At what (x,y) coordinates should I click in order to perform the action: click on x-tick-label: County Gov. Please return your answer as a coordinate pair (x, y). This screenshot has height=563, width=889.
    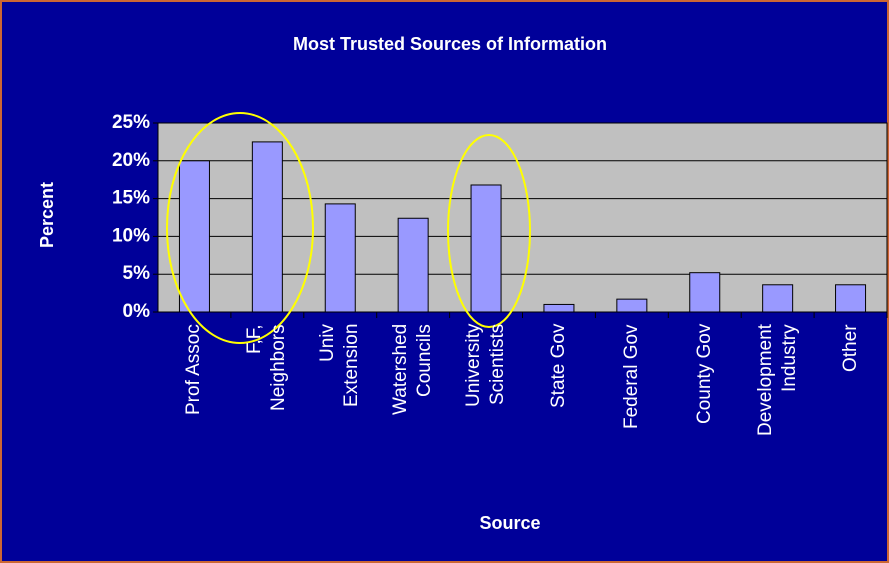
    Looking at the image, I should click on (704, 374).